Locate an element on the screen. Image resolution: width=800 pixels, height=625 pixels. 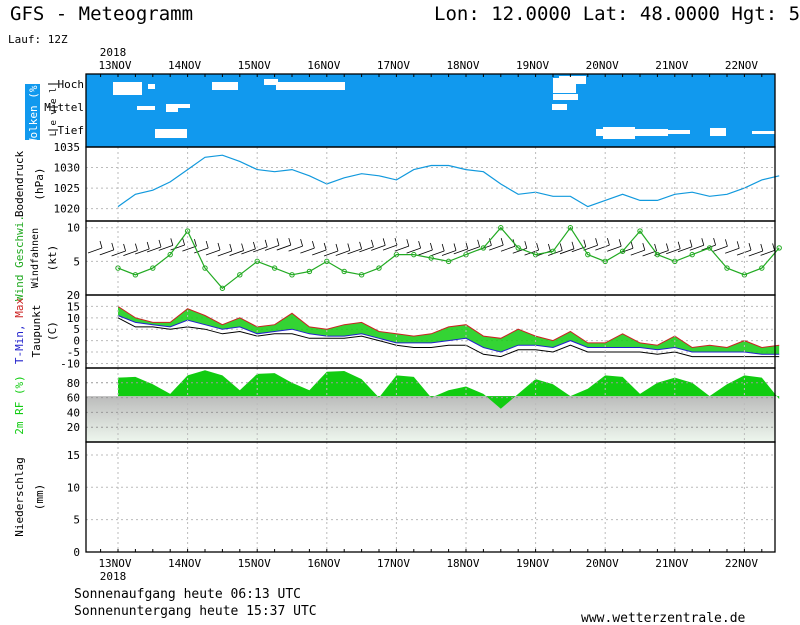
precip-tick-label: 10 is located at coordinates (73, 487).